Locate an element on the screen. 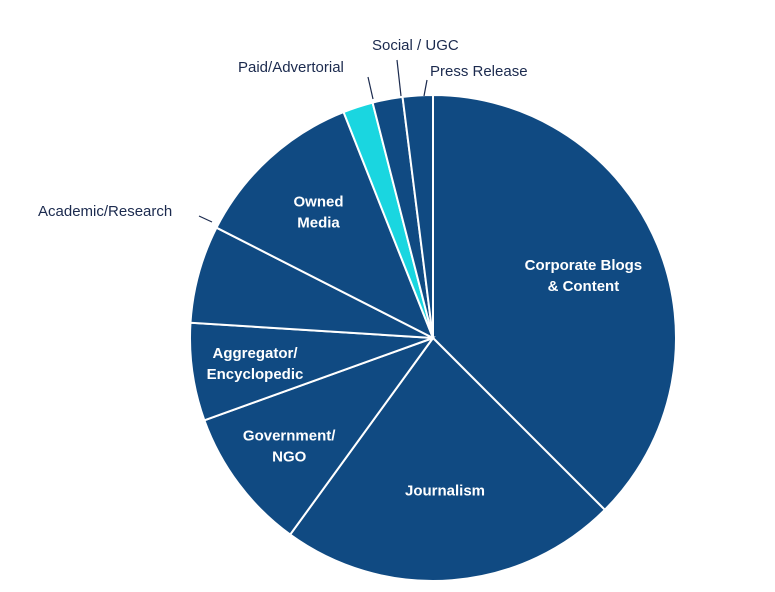 This screenshot has width=775, height=592. slice-government-ngo is located at coordinates (319, 435).